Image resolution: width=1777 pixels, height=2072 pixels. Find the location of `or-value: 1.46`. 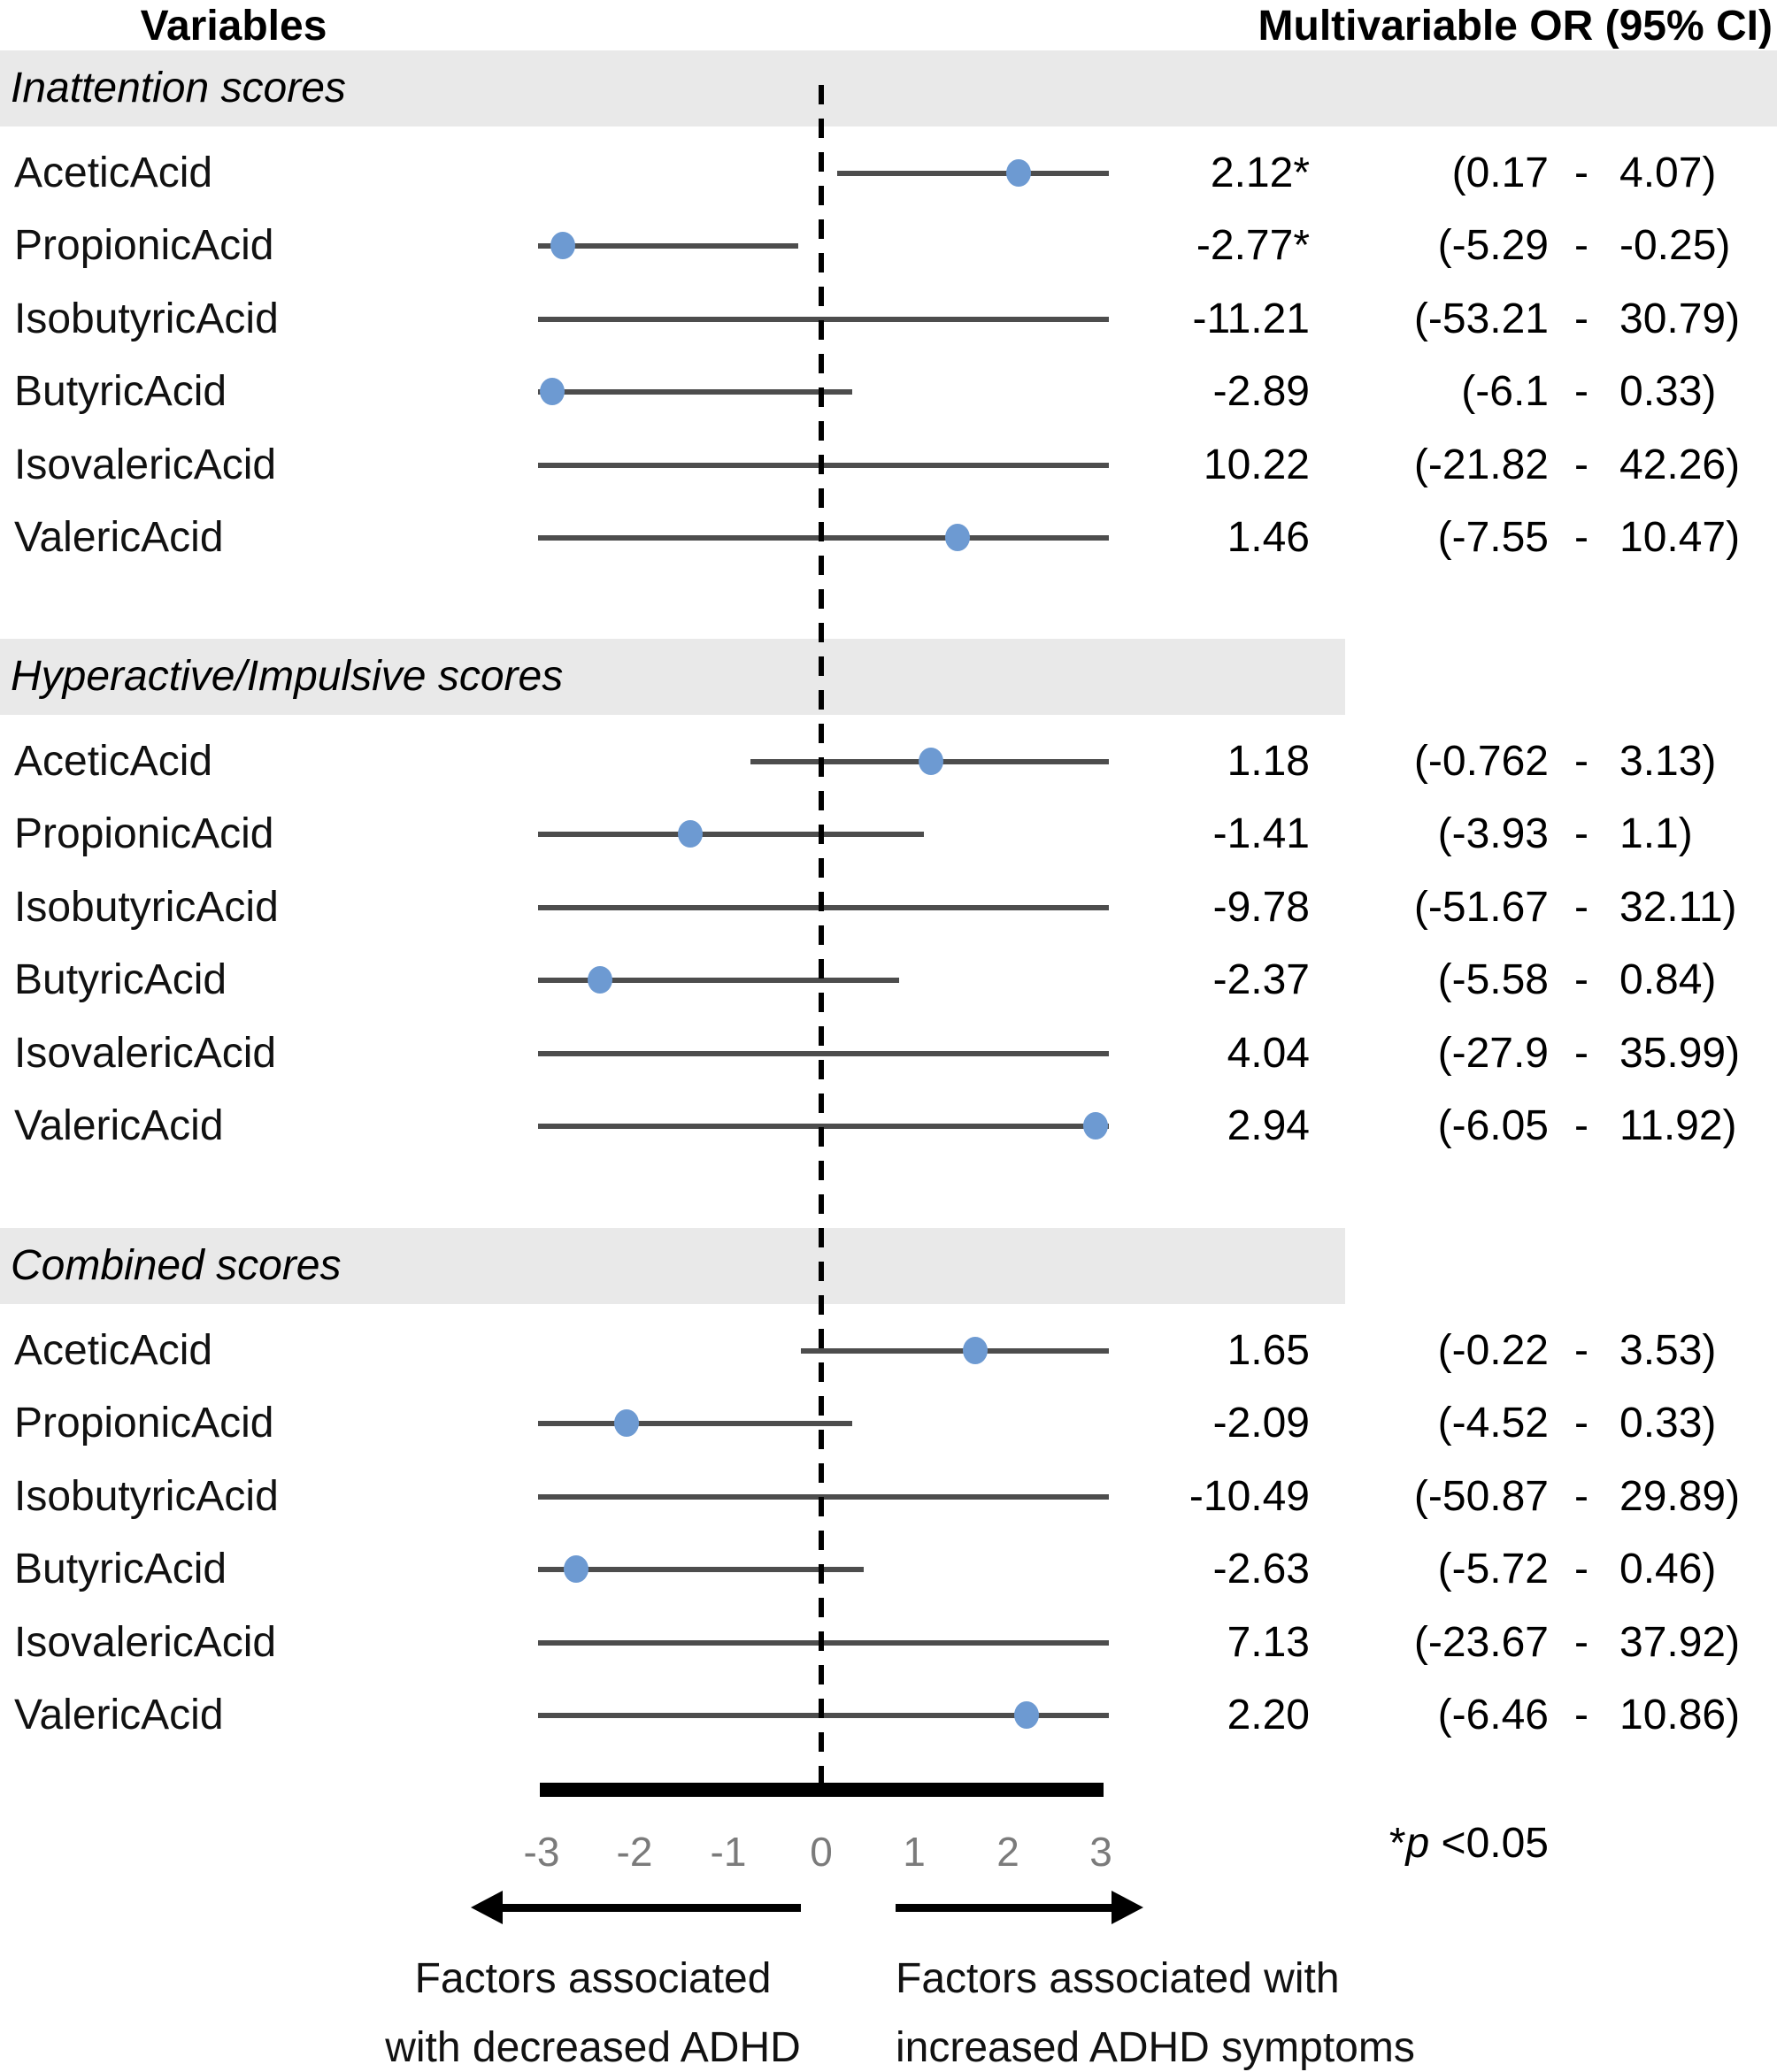

or-value: 1.46 is located at coordinates (1268, 537).